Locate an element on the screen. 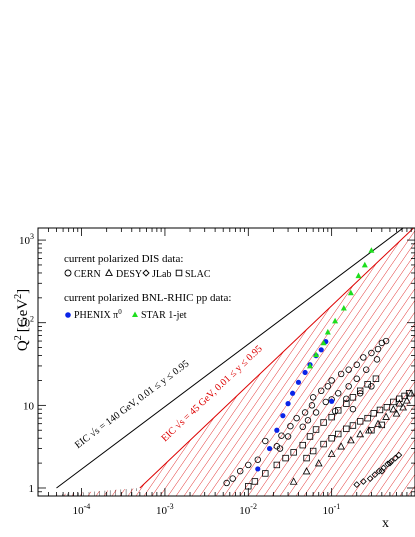  legend-label-cern: CERN is located at coordinates (87, 274).